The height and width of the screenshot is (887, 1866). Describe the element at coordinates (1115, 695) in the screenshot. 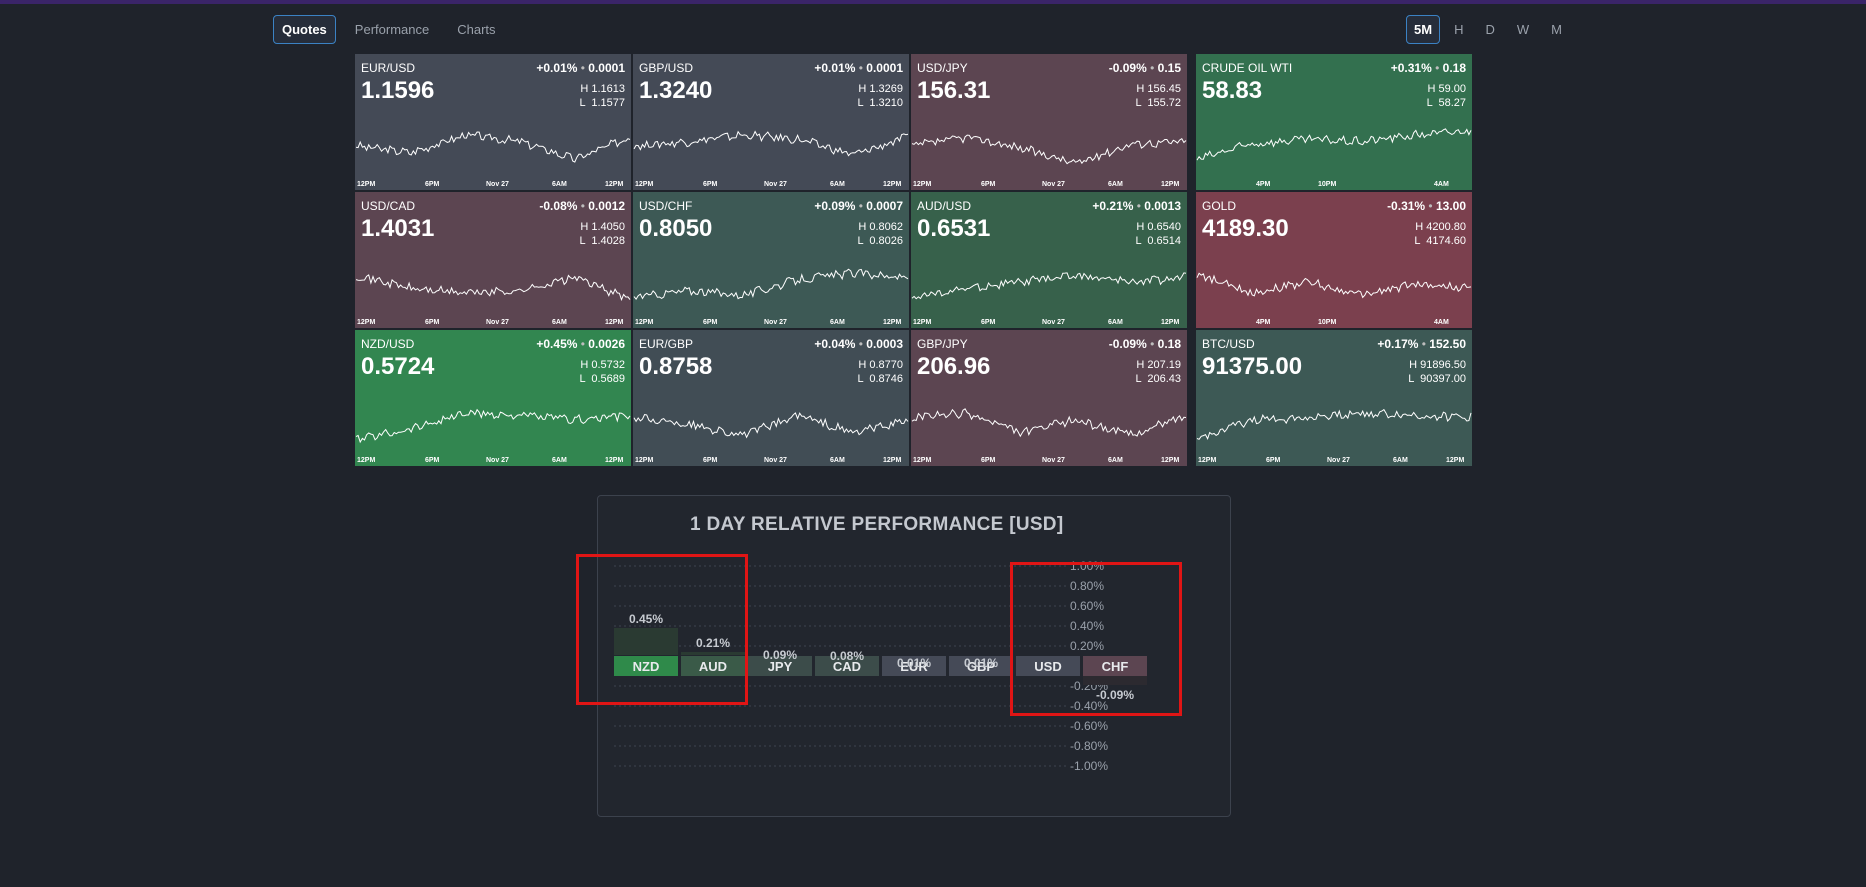

I see `data-label: -0.09%` at that location.